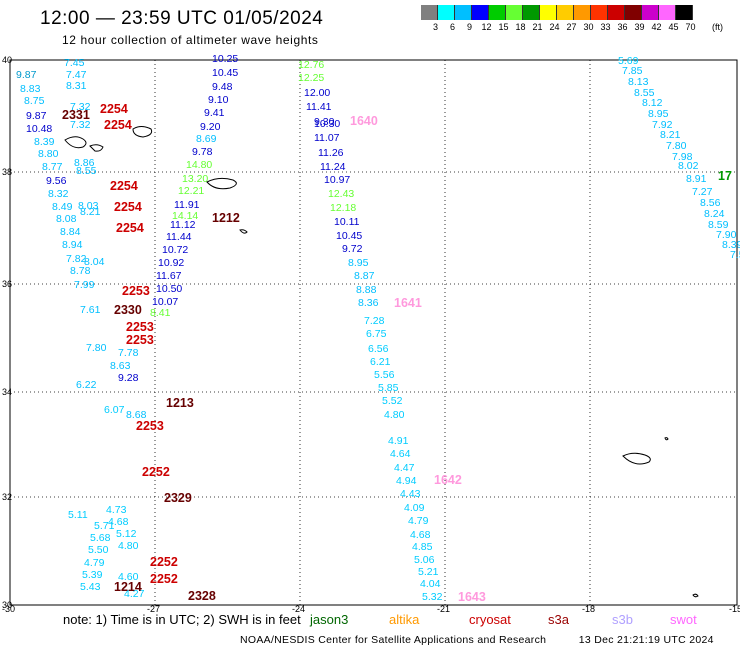 Image resolution: width=740 pixels, height=650 pixels. I want to click on wave-height-value: 8.87, so click(364, 276).